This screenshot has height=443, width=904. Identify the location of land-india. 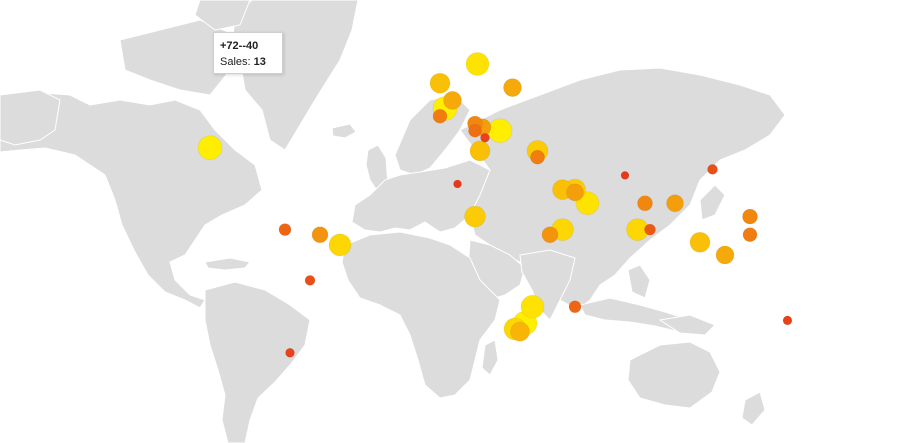
(547, 285).